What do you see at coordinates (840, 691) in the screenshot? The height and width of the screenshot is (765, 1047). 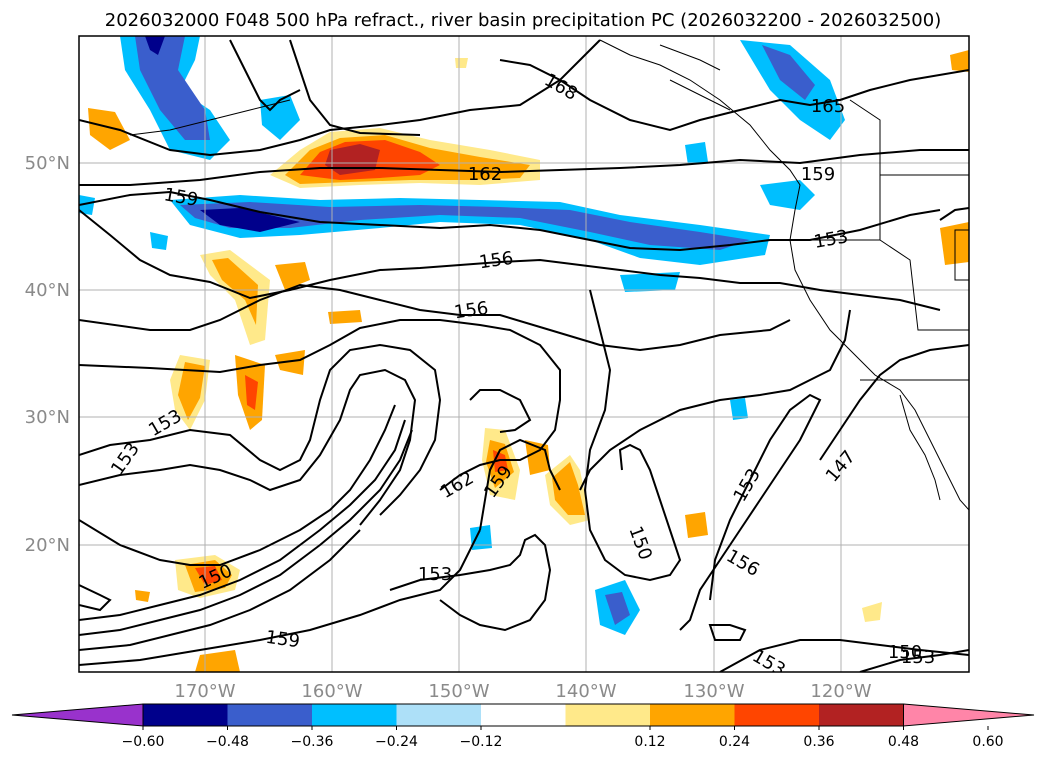 I see `lon-label-120w: 120°W` at bounding box center [840, 691].